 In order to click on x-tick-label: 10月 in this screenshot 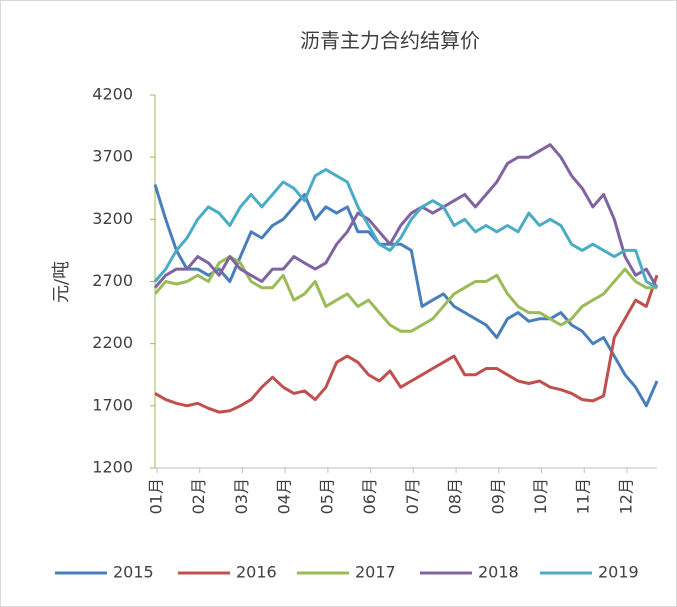, I will do `click(540, 496)`.